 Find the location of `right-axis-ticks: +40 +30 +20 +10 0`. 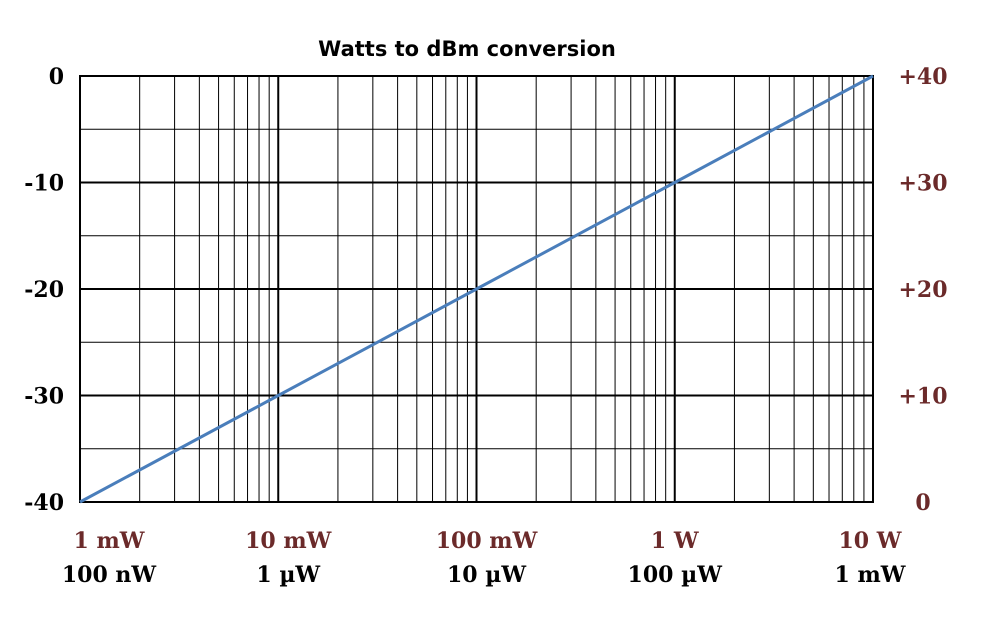

right-axis-ticks: +40 +30 +20 +10 0 is located at coordinates (922, 290).